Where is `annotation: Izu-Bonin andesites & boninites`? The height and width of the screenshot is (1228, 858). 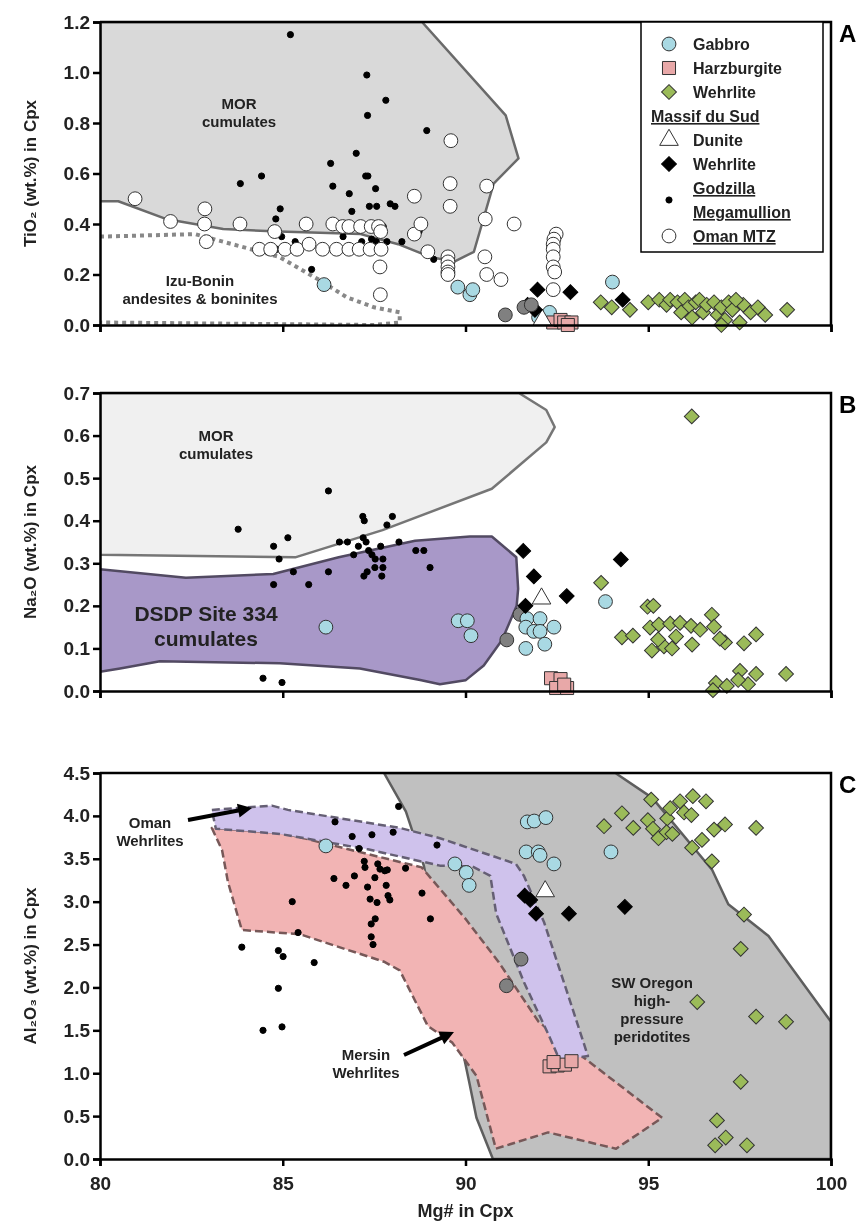
annotation: Izu-Bonin andesites & boninites is located at coordinates (200, 290).